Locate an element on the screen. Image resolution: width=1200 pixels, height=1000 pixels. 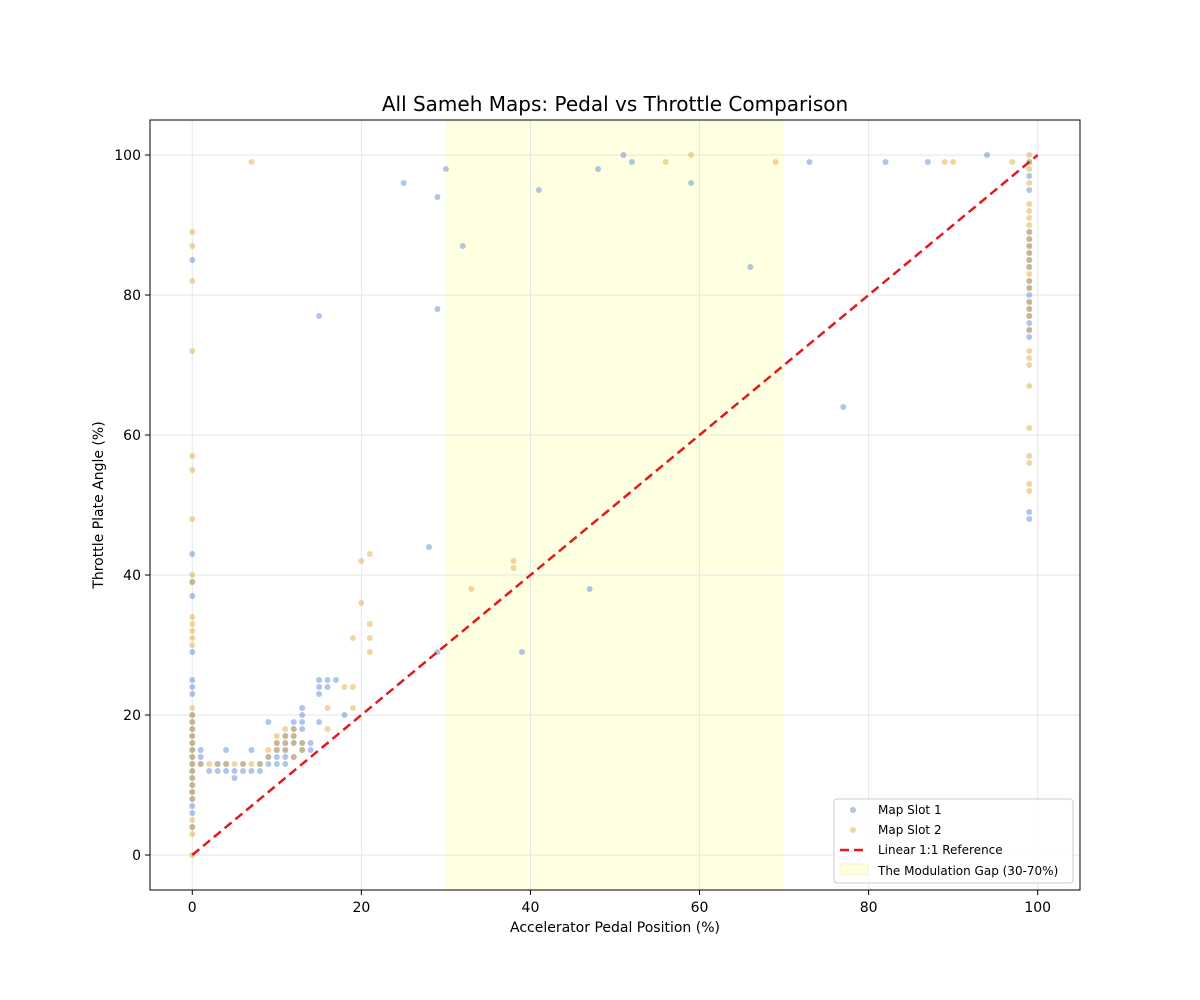
legend-label-modulation-gap: The Modulation Gap (30-70%) is located at coordinates (967, 871).